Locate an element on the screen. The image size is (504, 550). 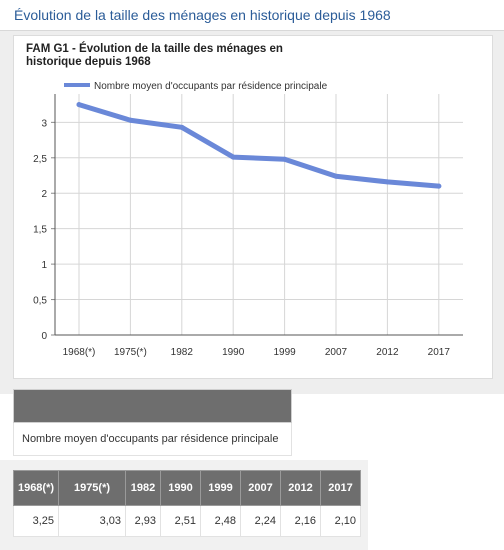
table-header-row: 1968(*) 1975(*) 1982 1990 1999 2007 2012 2017 is located at coordinates (187, 488).